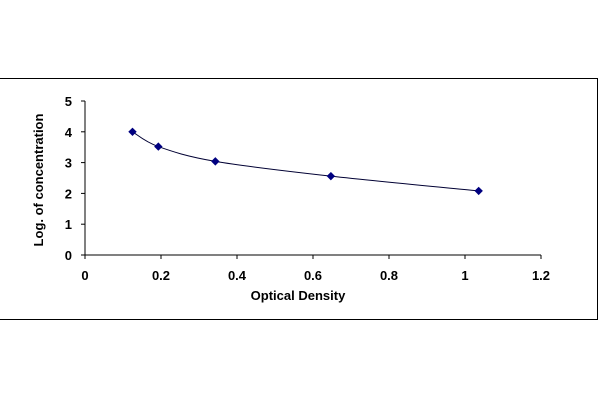 The width and height of the screenshot is (600, 400). I want to click on y-tick-label: 1, so click(68, 224).